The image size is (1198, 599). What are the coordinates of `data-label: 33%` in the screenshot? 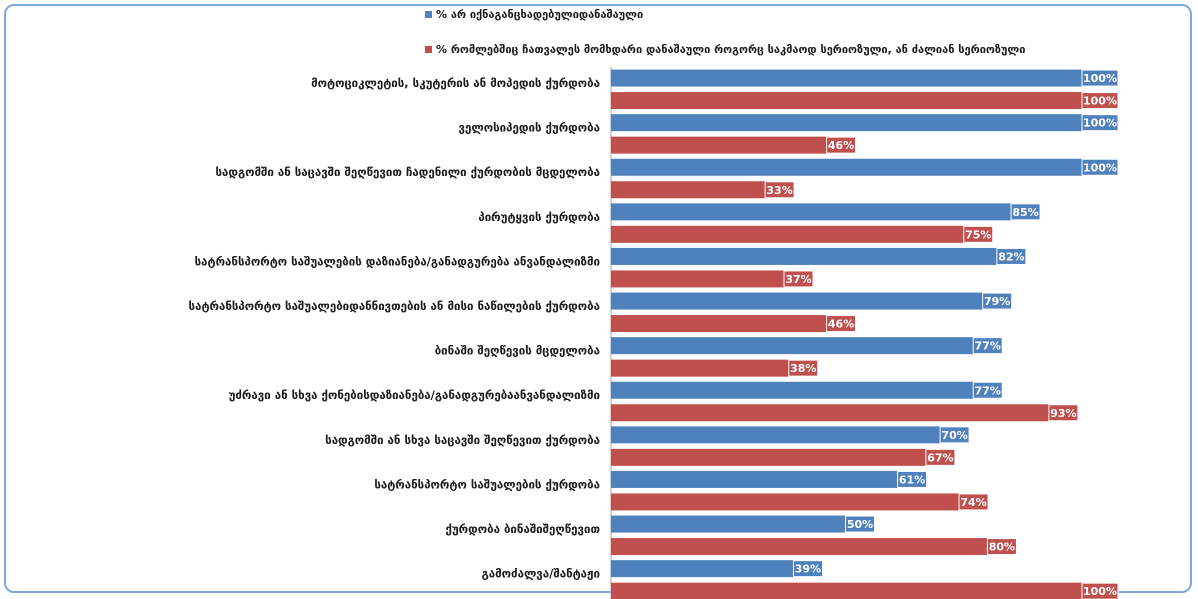 It's located at (779, 190).